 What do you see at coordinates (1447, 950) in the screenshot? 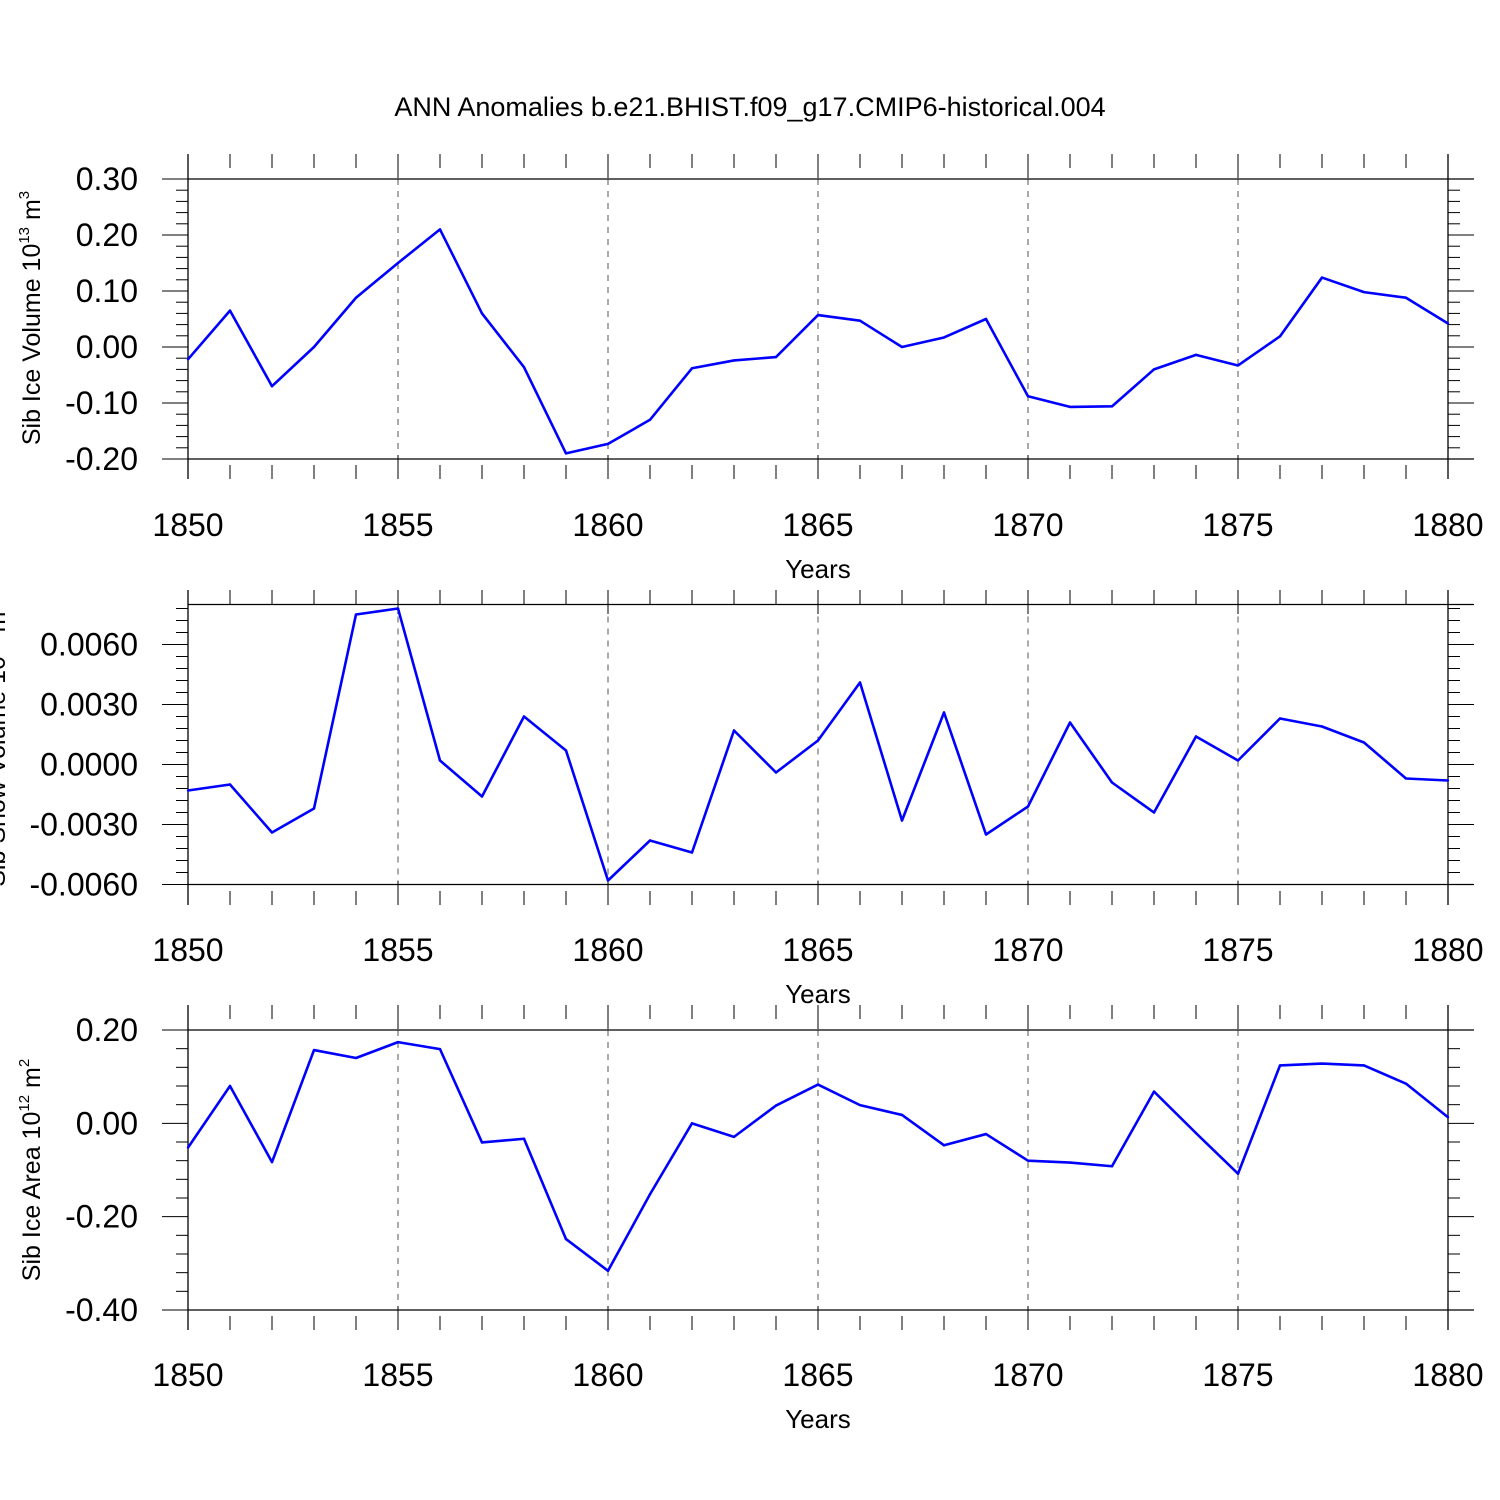
I see `x-tick-label: 1880` at bounding box center [1447, 950].